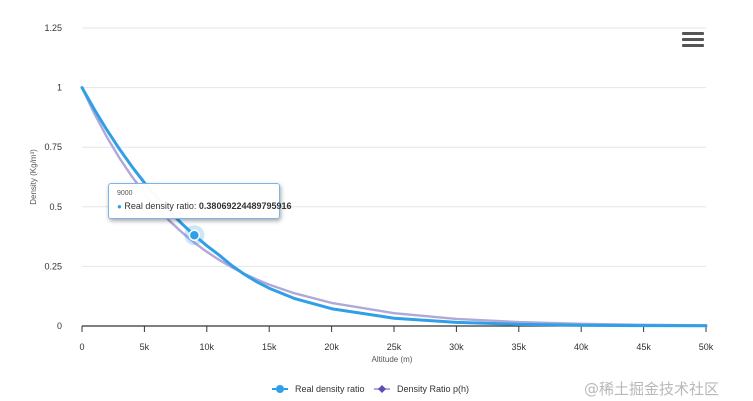 This screenshot has width=753, height=401. I want to click on tooltip-series-name: Real density ratio, so click(159, 206).